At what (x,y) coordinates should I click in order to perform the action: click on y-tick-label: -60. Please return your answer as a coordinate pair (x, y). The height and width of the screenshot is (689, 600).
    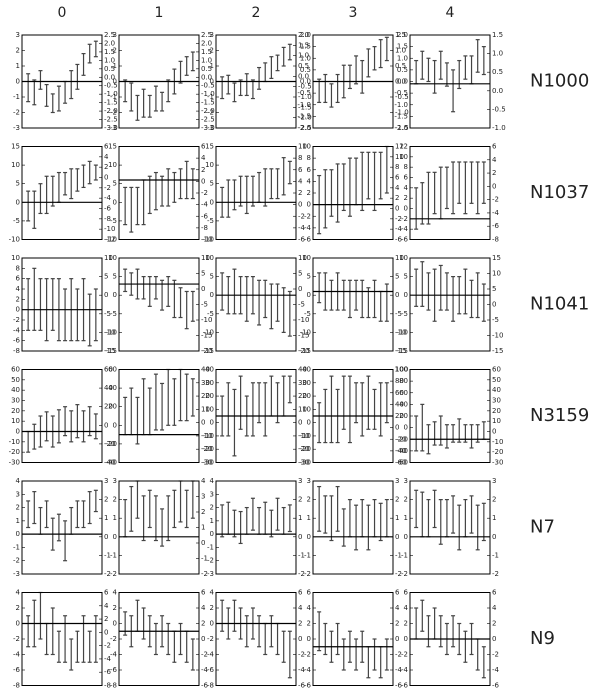
    Looking at the image, I should click on (402, 463).